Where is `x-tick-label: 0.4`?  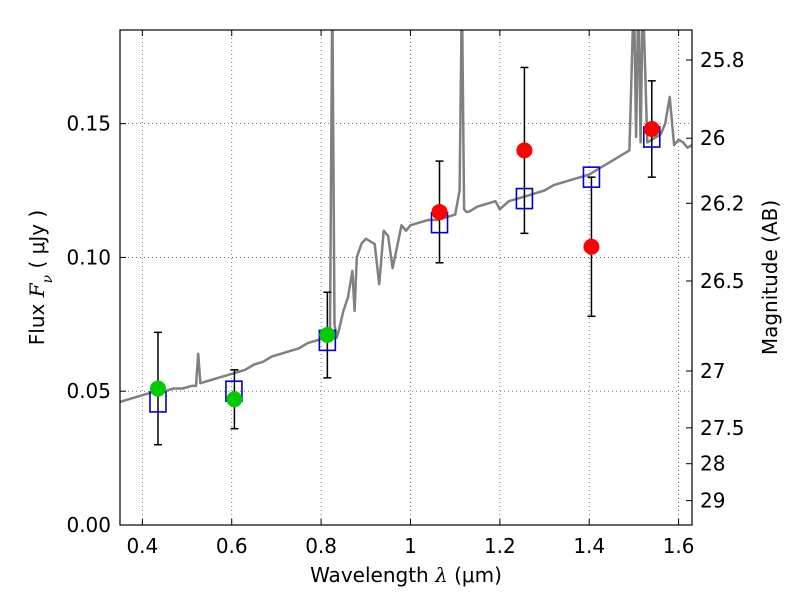 x-tick-label: 0.4 is located at coordinates (142, 546).